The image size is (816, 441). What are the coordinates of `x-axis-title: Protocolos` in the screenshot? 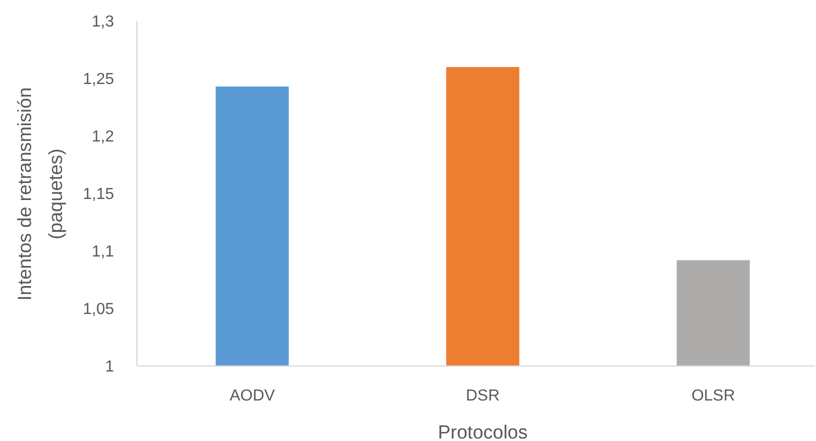 It's located at (483, 431).